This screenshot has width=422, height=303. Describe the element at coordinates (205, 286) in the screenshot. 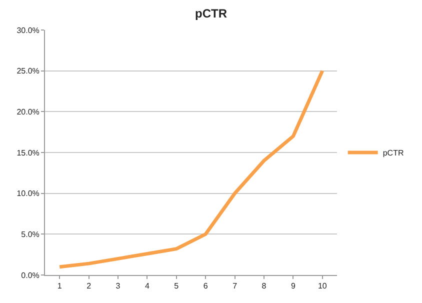

I see `x-tick-label: 6` at that location.